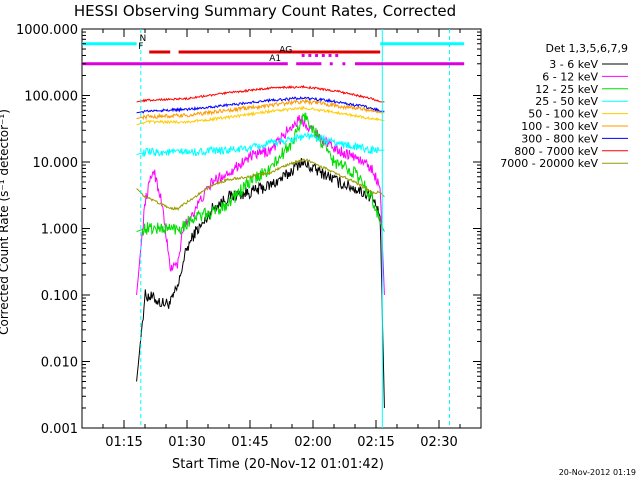  What do you see at coordinates (278, 464) in the screenshot?
I see `x-axis-label: Start Time (20-Nov-12 01:01:42)` at bounding box center [278, 464].